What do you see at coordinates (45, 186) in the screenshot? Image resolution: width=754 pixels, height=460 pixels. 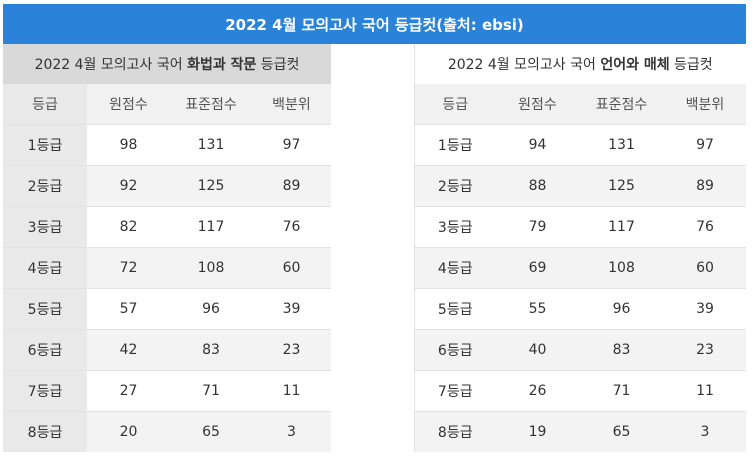 I see `left-cell-grade: 2등급` at bounding box center [45, 186].